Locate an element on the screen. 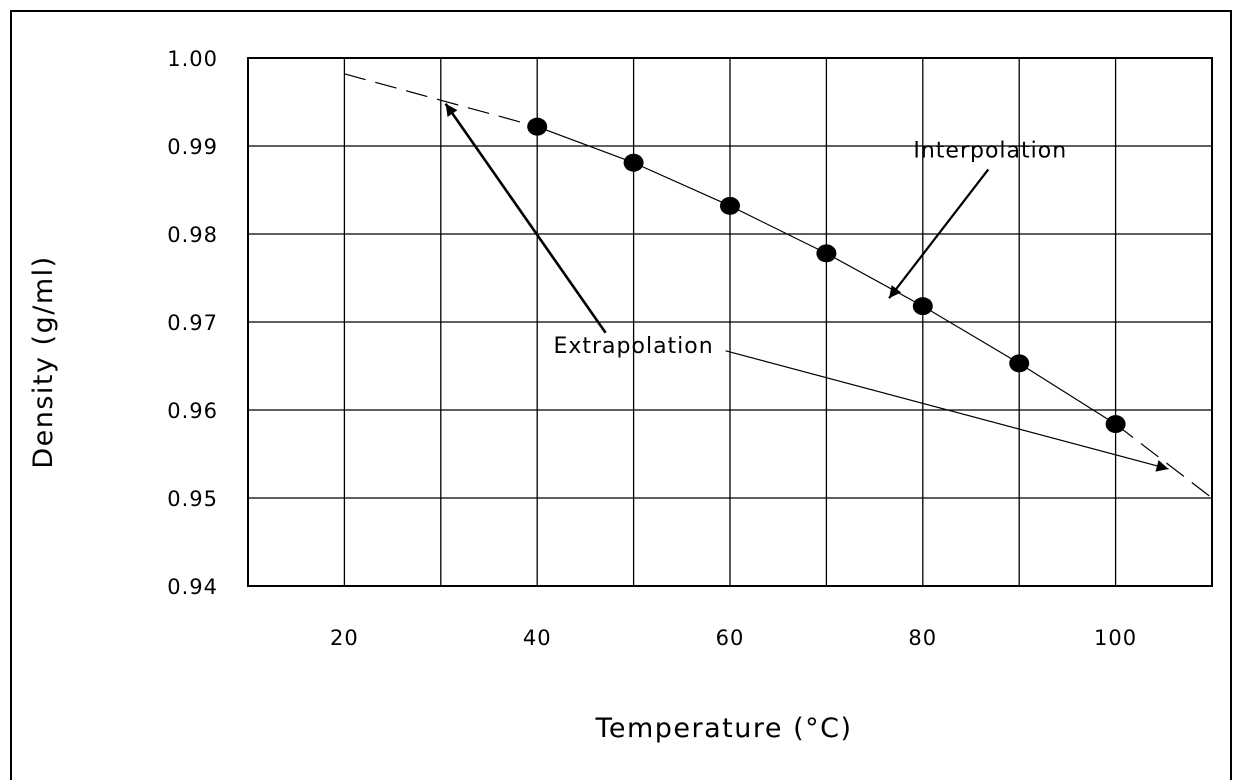 This screenshot has width=1238, height=780. annotation-extrapolation-label: Extrapolation is located at coordinates (633, 346).